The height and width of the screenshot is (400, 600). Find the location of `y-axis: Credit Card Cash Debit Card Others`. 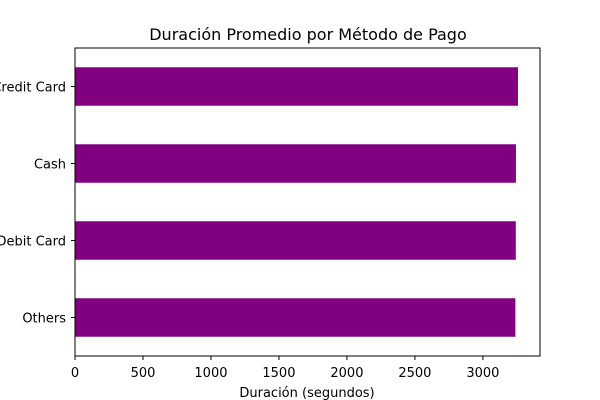

y-axis: Credit Card Cash Debit Card Others is located at coordinates (37, 204).